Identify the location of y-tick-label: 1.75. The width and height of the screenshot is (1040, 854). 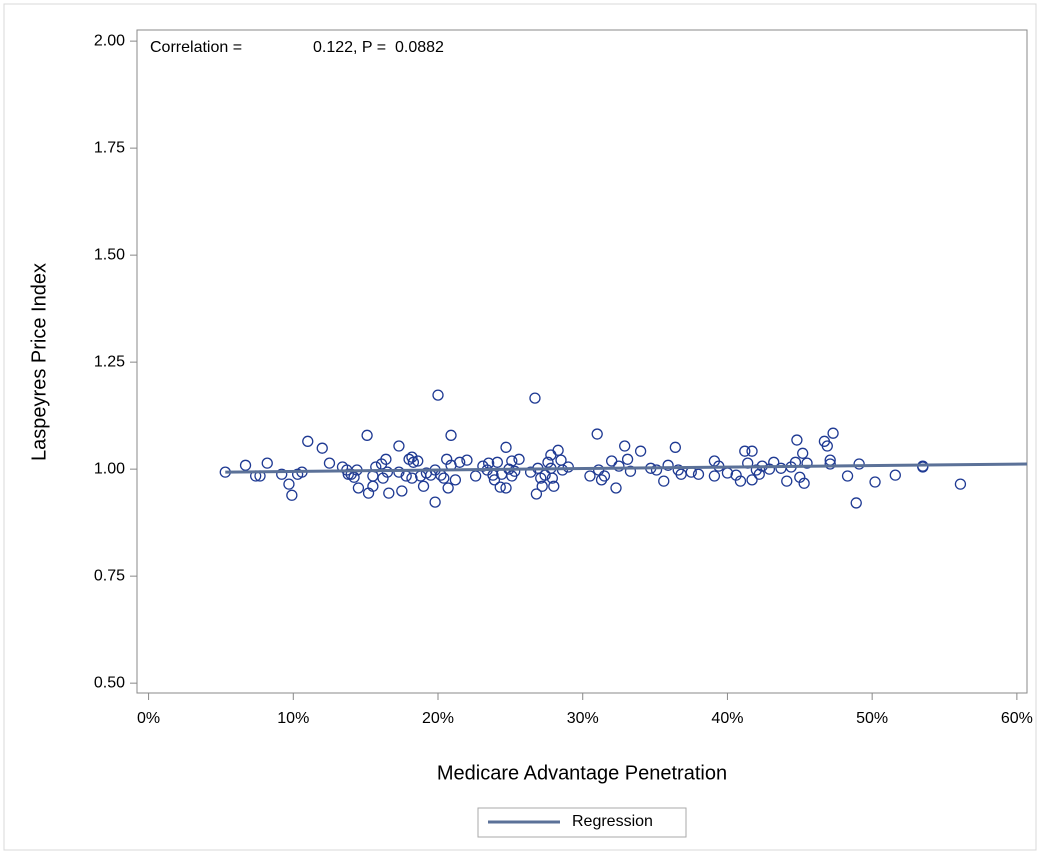
(109, 147).